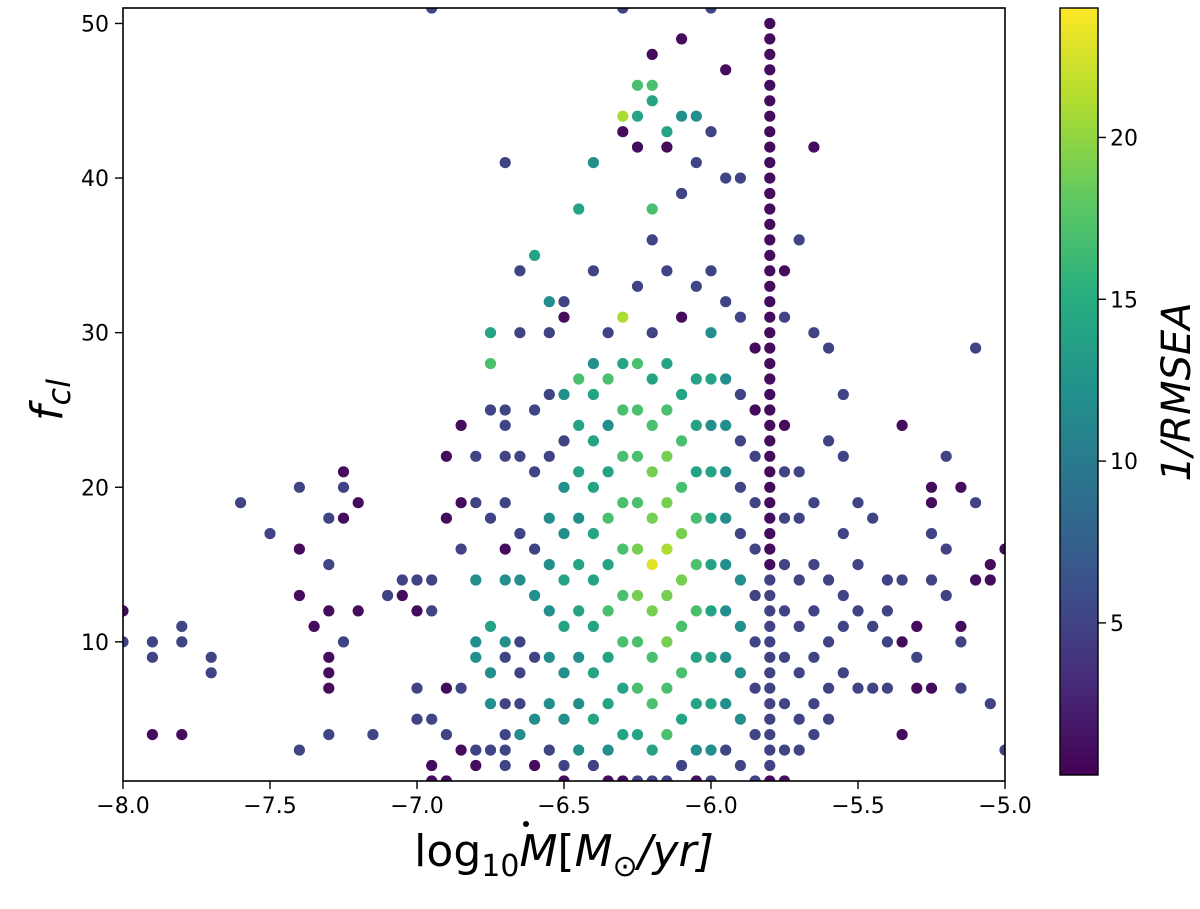  What do you see at coordinates (416, 806) in the screenshot?
I see `x-tick-label: −7.0` at bounding box center [416, 806].